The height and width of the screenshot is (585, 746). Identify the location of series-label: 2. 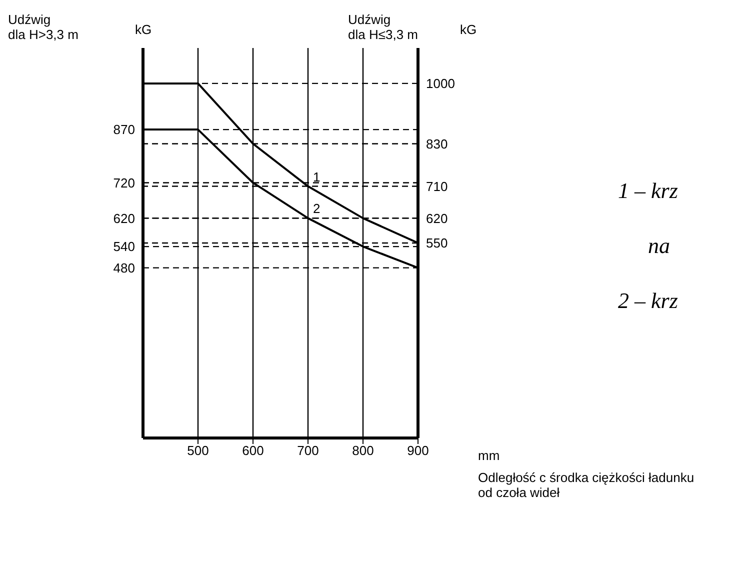
(316, 208).